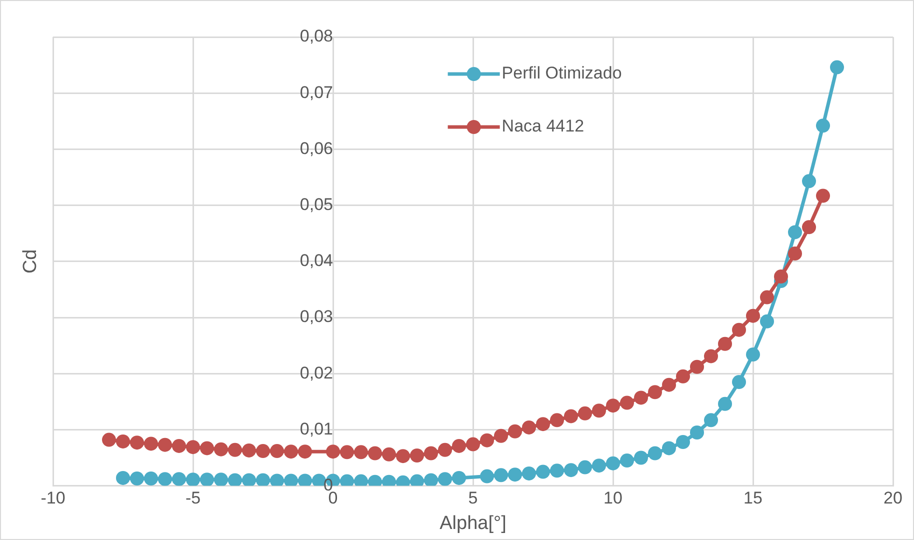  What do you see at coordinates (893, 498) in the screenshot?
I see `x-tick-label: 20` at bounding box center [893, 498].